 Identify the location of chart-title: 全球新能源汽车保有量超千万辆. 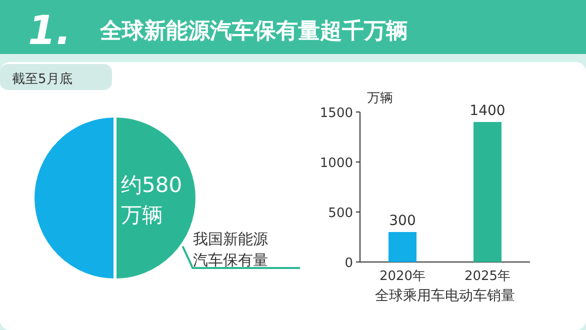
(253, 31).